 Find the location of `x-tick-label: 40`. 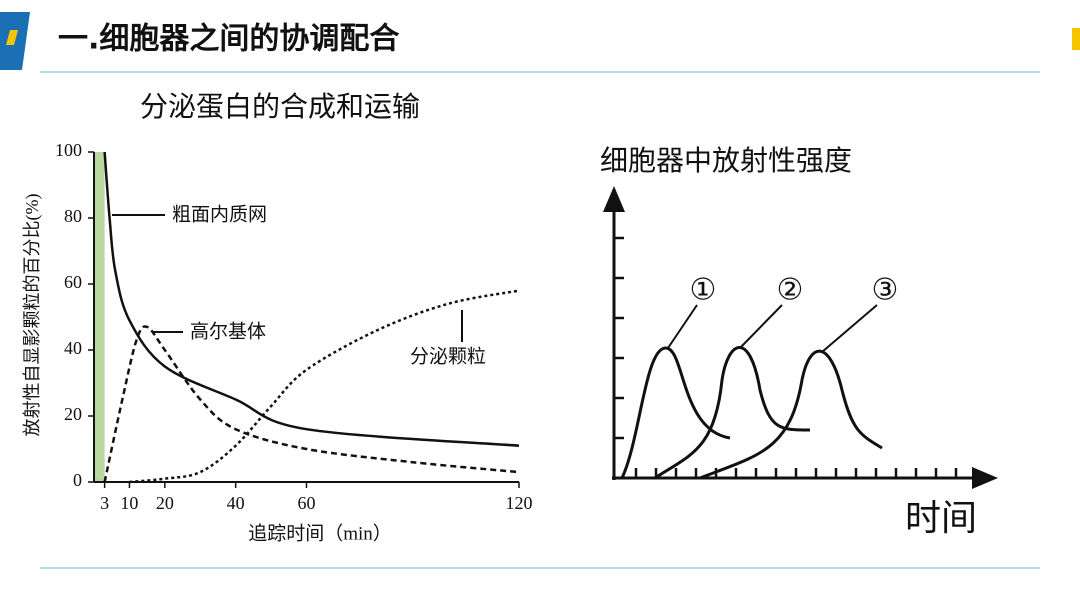

x-tick-label: 40 is located at coordinates (236, 503).